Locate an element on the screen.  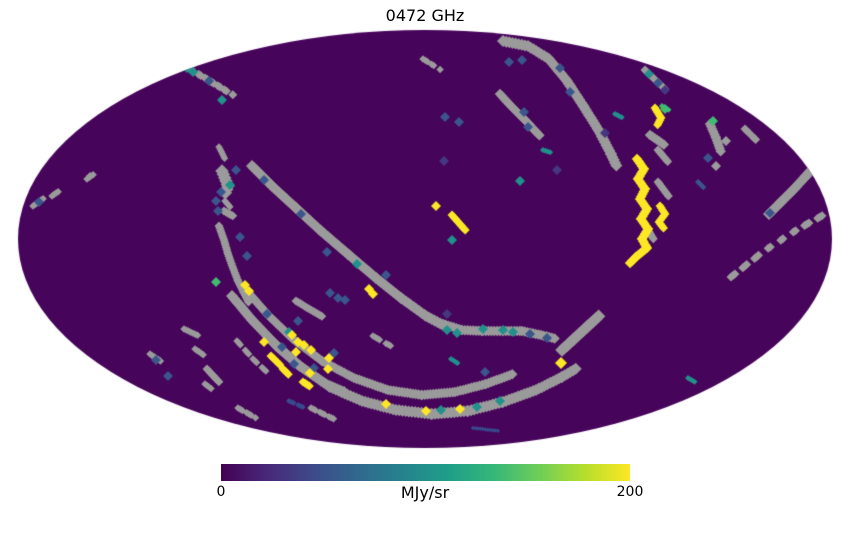
colorbar-tick-min: 0 is located at coordinates (221, 492).